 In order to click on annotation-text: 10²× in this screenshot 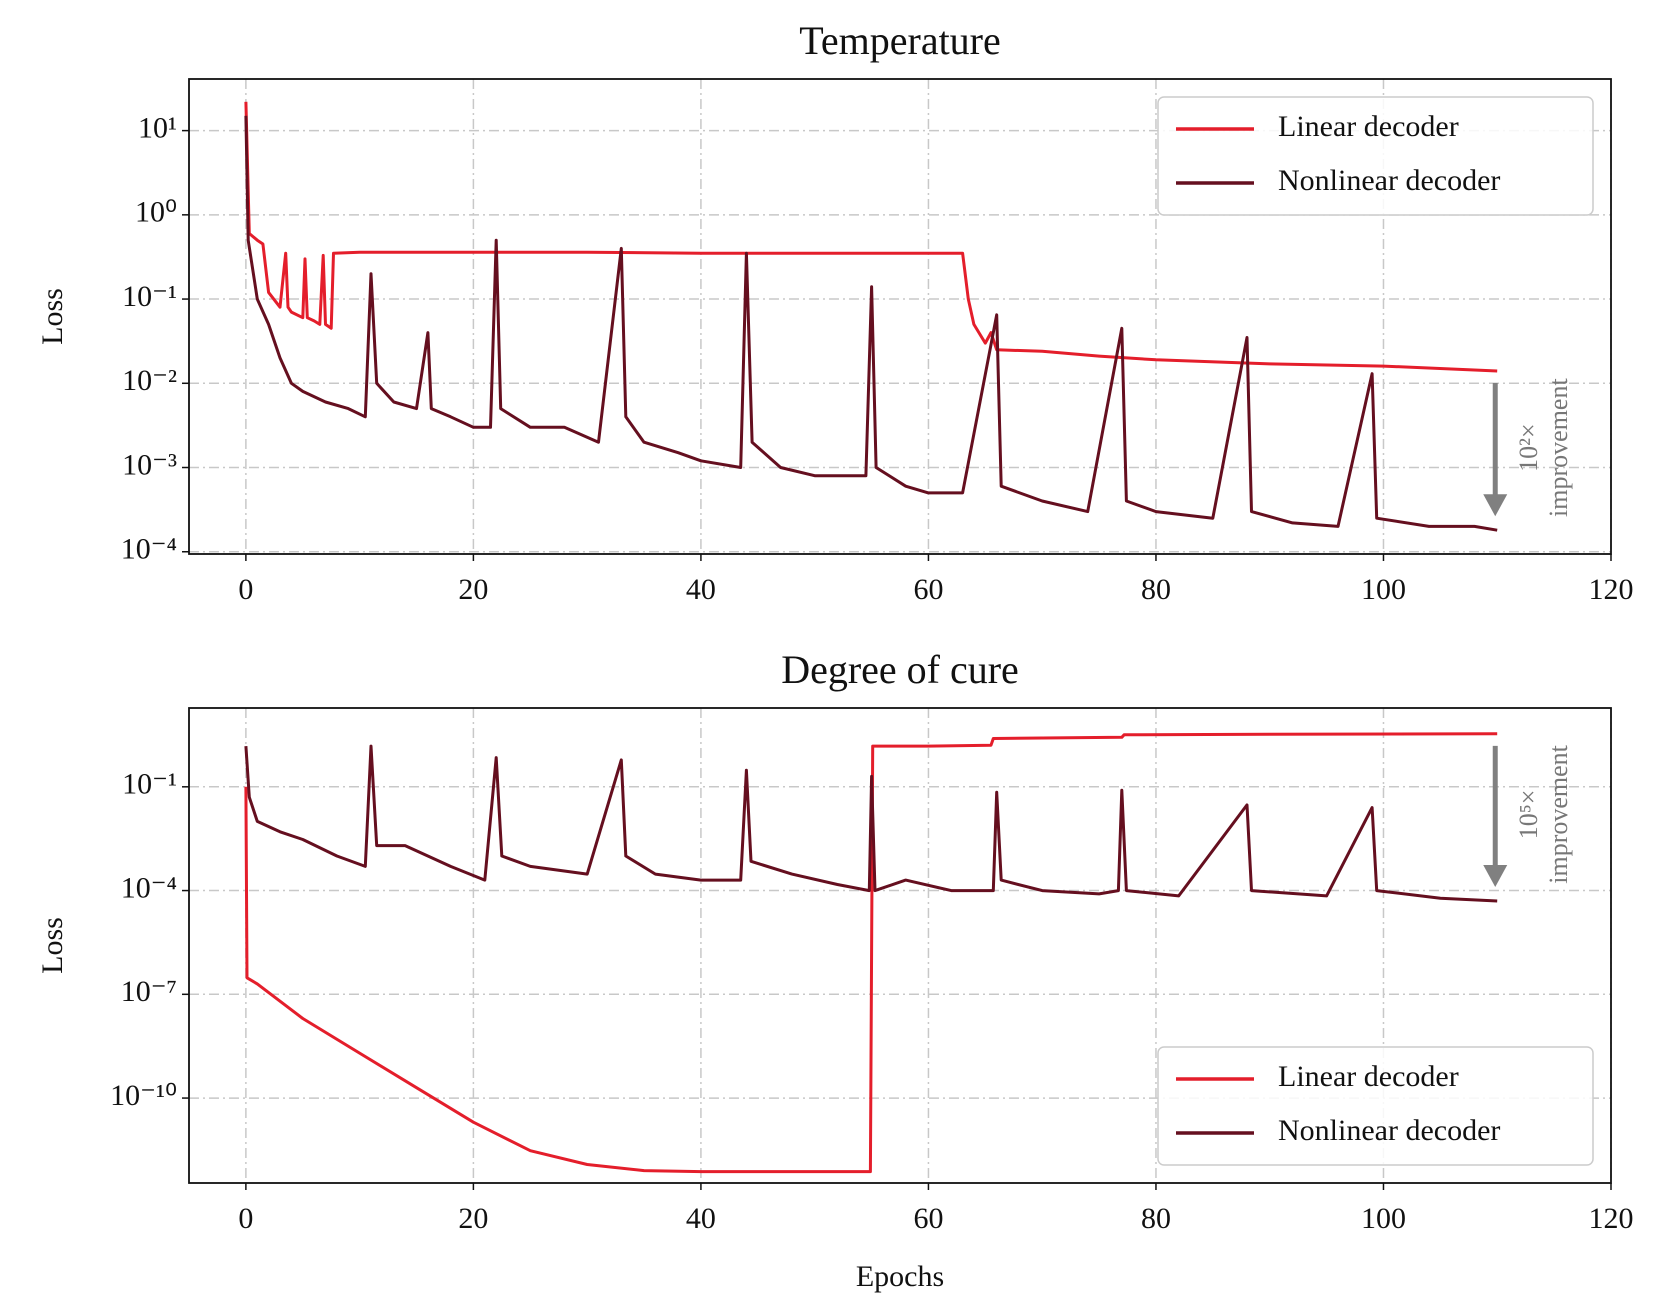, I will do `click(1528, 447)`.